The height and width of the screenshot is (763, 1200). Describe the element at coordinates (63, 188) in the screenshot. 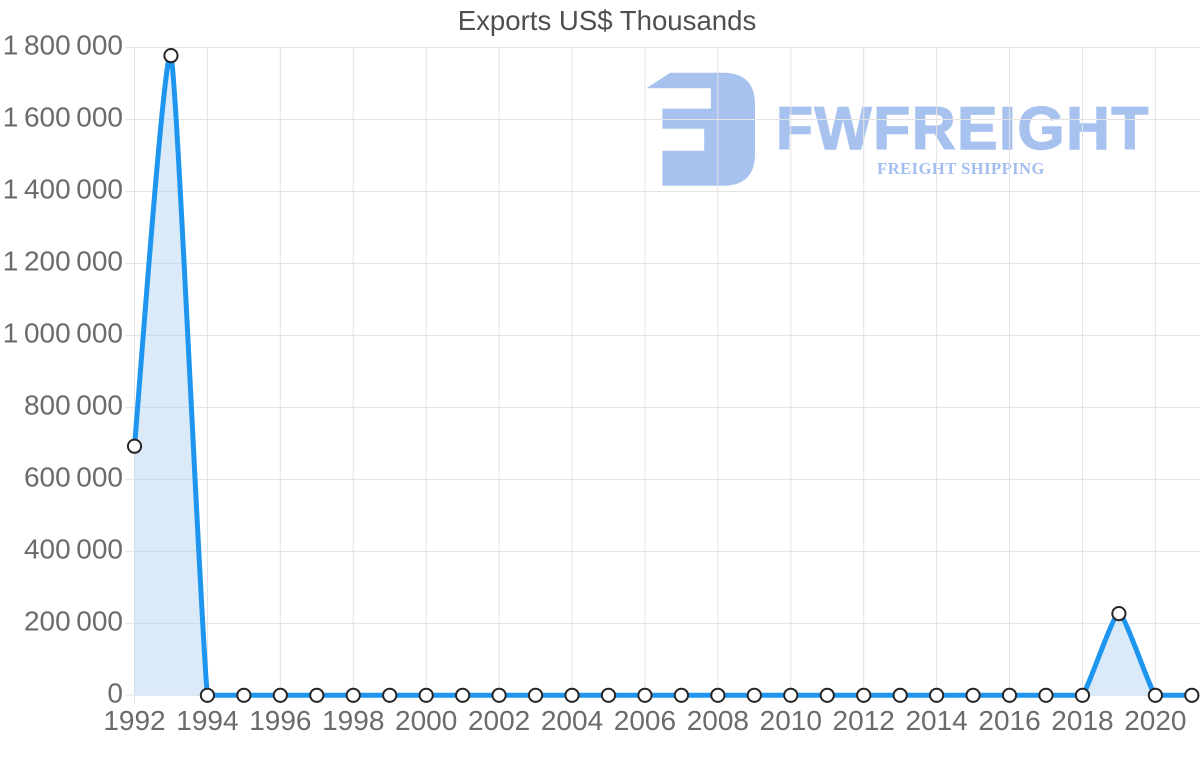

I see `svg-text: 1 400 000` at that location.